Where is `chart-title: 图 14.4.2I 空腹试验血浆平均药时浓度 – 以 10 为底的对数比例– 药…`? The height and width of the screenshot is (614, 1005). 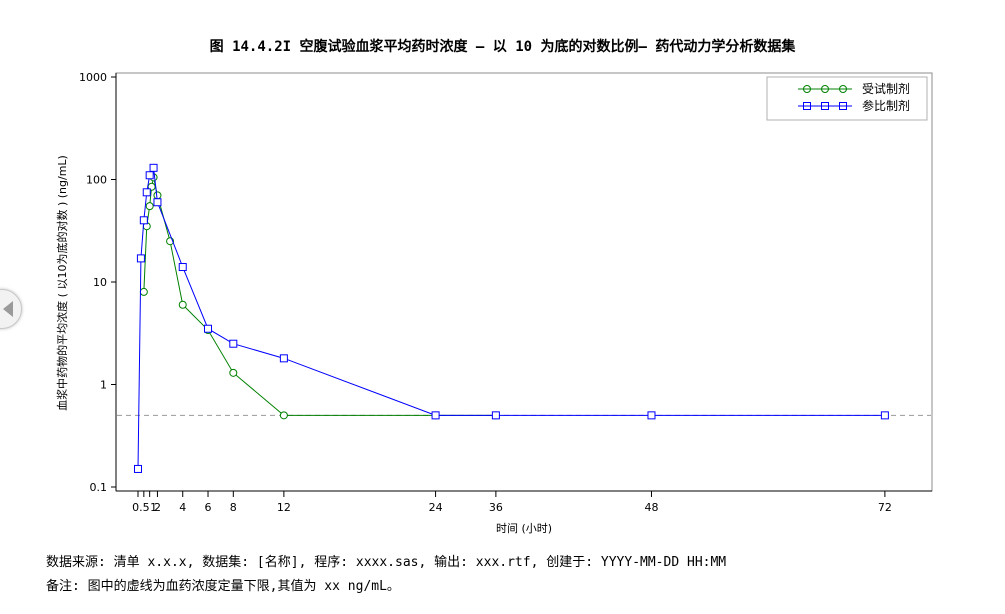
chart-title: 图 14.4.2I 空腹试验血浆平均药时浓度 – 以 10 为底的对数比例– 药… is located at coordinates (502, 47).